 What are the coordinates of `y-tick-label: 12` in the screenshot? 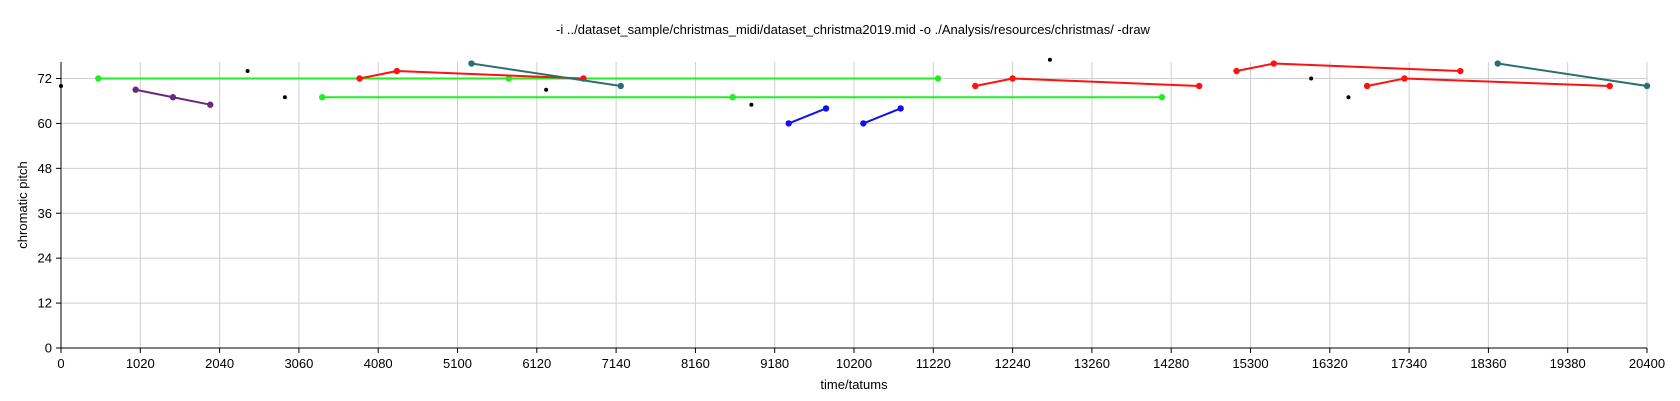 It's located at (45, 303).